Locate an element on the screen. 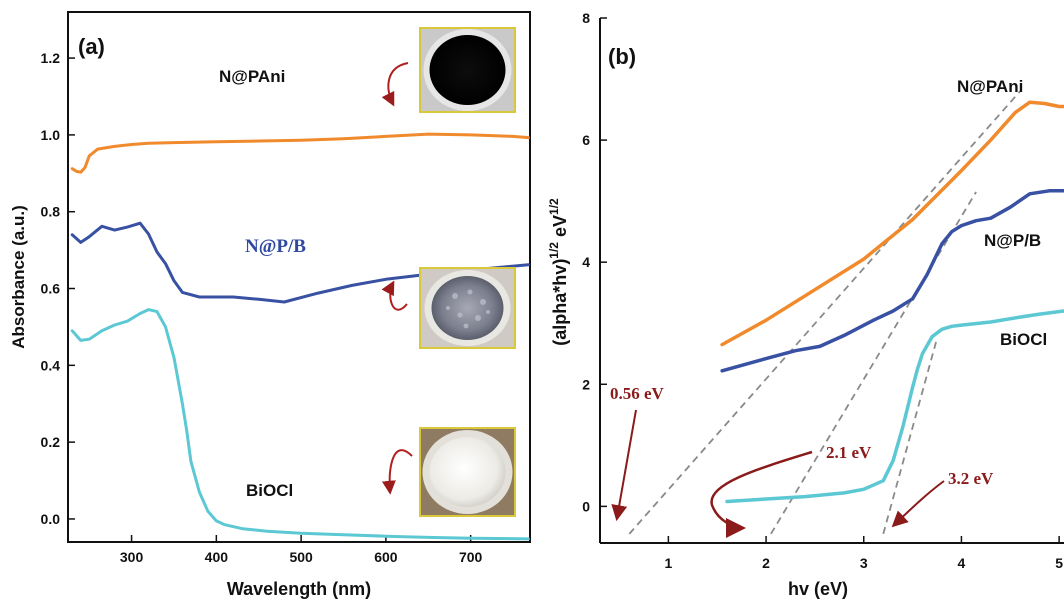 The width and height of the screenshot is (1064, 602). panel-a-label: (a) is located at coordinates (91, 46).